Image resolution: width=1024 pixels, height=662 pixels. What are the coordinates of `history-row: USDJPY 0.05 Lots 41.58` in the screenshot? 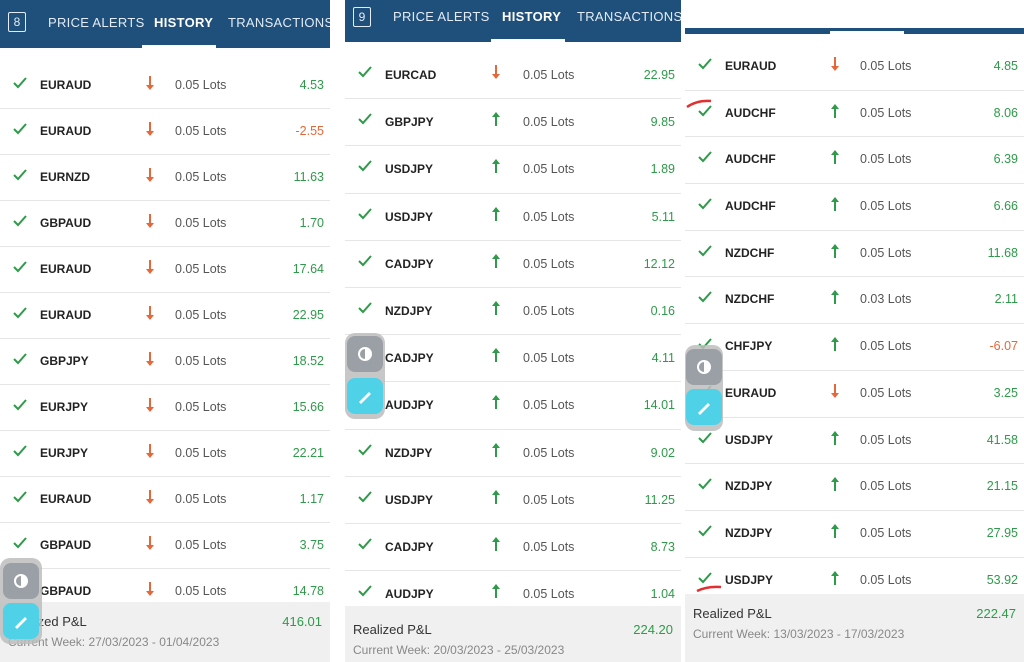 It's located at (854, 441).